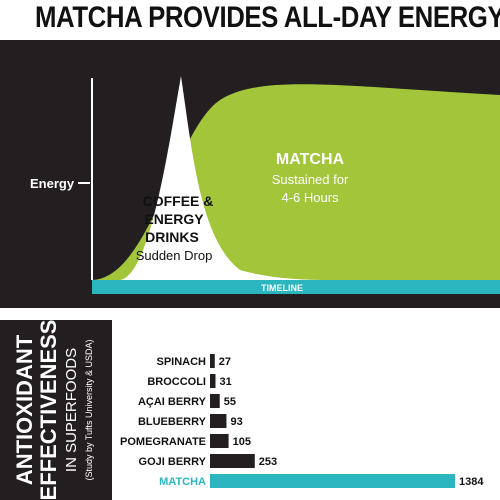 The height and width of the screenshot is (500, 500). What do you see at coordinates (182, 482) in the screenshot?
I see `category-label: MATCHA` at bounding box center [182, 482].